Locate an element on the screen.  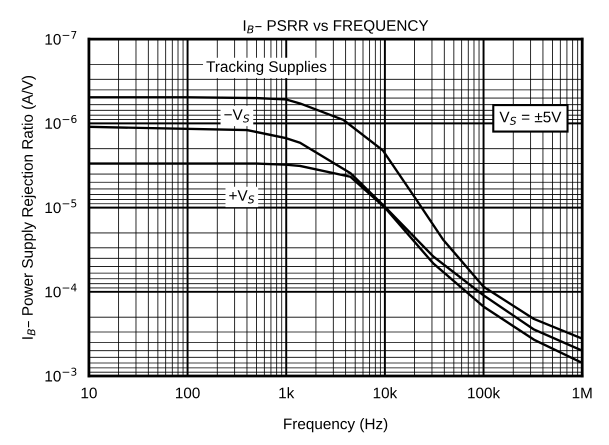
series-label: +V$_{S}$ is located at coordinates (241, 197).